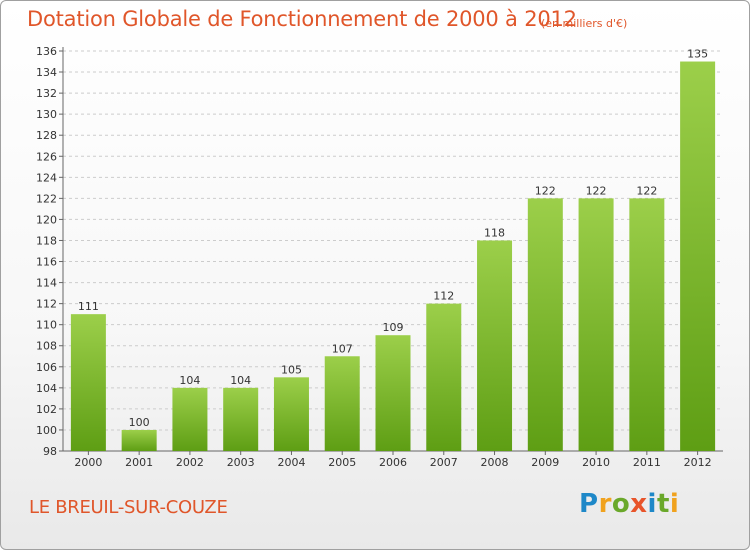  I want to click on y-tick-label: 120, so click(46, 219).